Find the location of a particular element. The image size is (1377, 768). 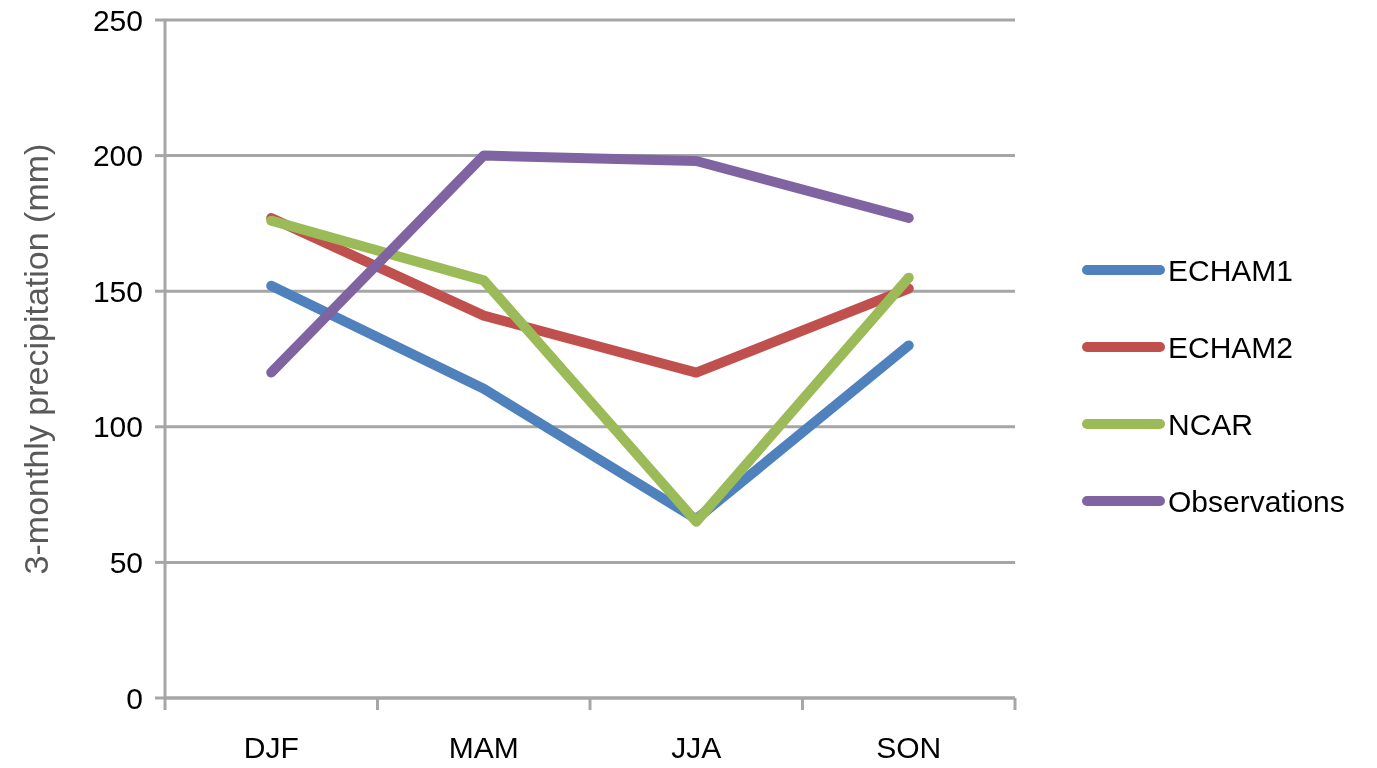

y-tick-label: 100 is located at coordinates (117, 427).